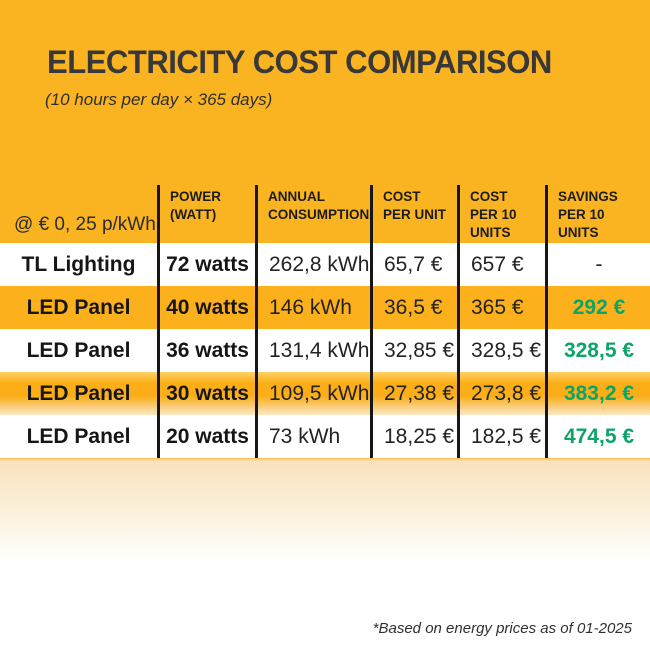  What do you see at coordinates (501, 307) in the screenshot?
I see `row-cost-10: 365 €` at bounding box center [501, 307].